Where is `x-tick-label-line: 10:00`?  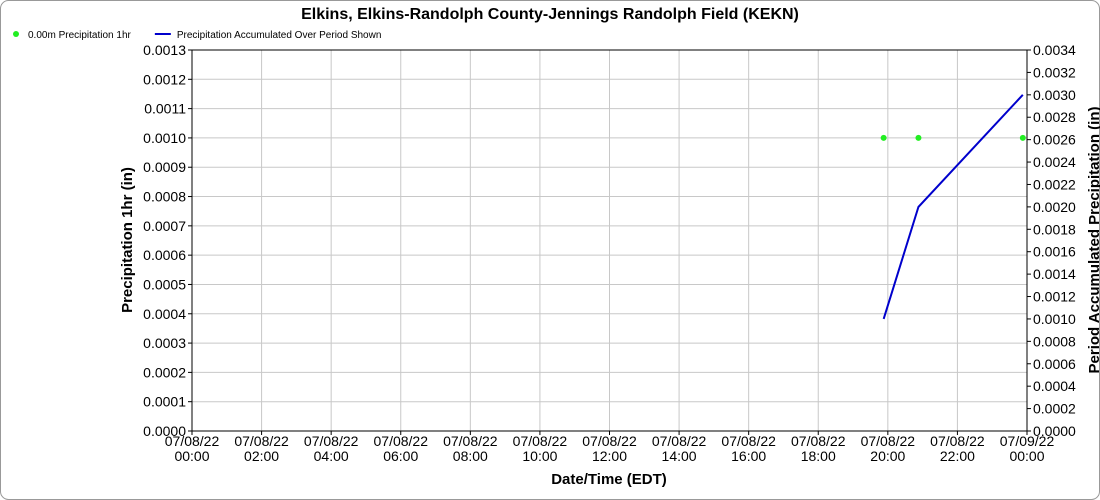
x-tick-label-line: 10:00 is located at coordinates (539, 456).